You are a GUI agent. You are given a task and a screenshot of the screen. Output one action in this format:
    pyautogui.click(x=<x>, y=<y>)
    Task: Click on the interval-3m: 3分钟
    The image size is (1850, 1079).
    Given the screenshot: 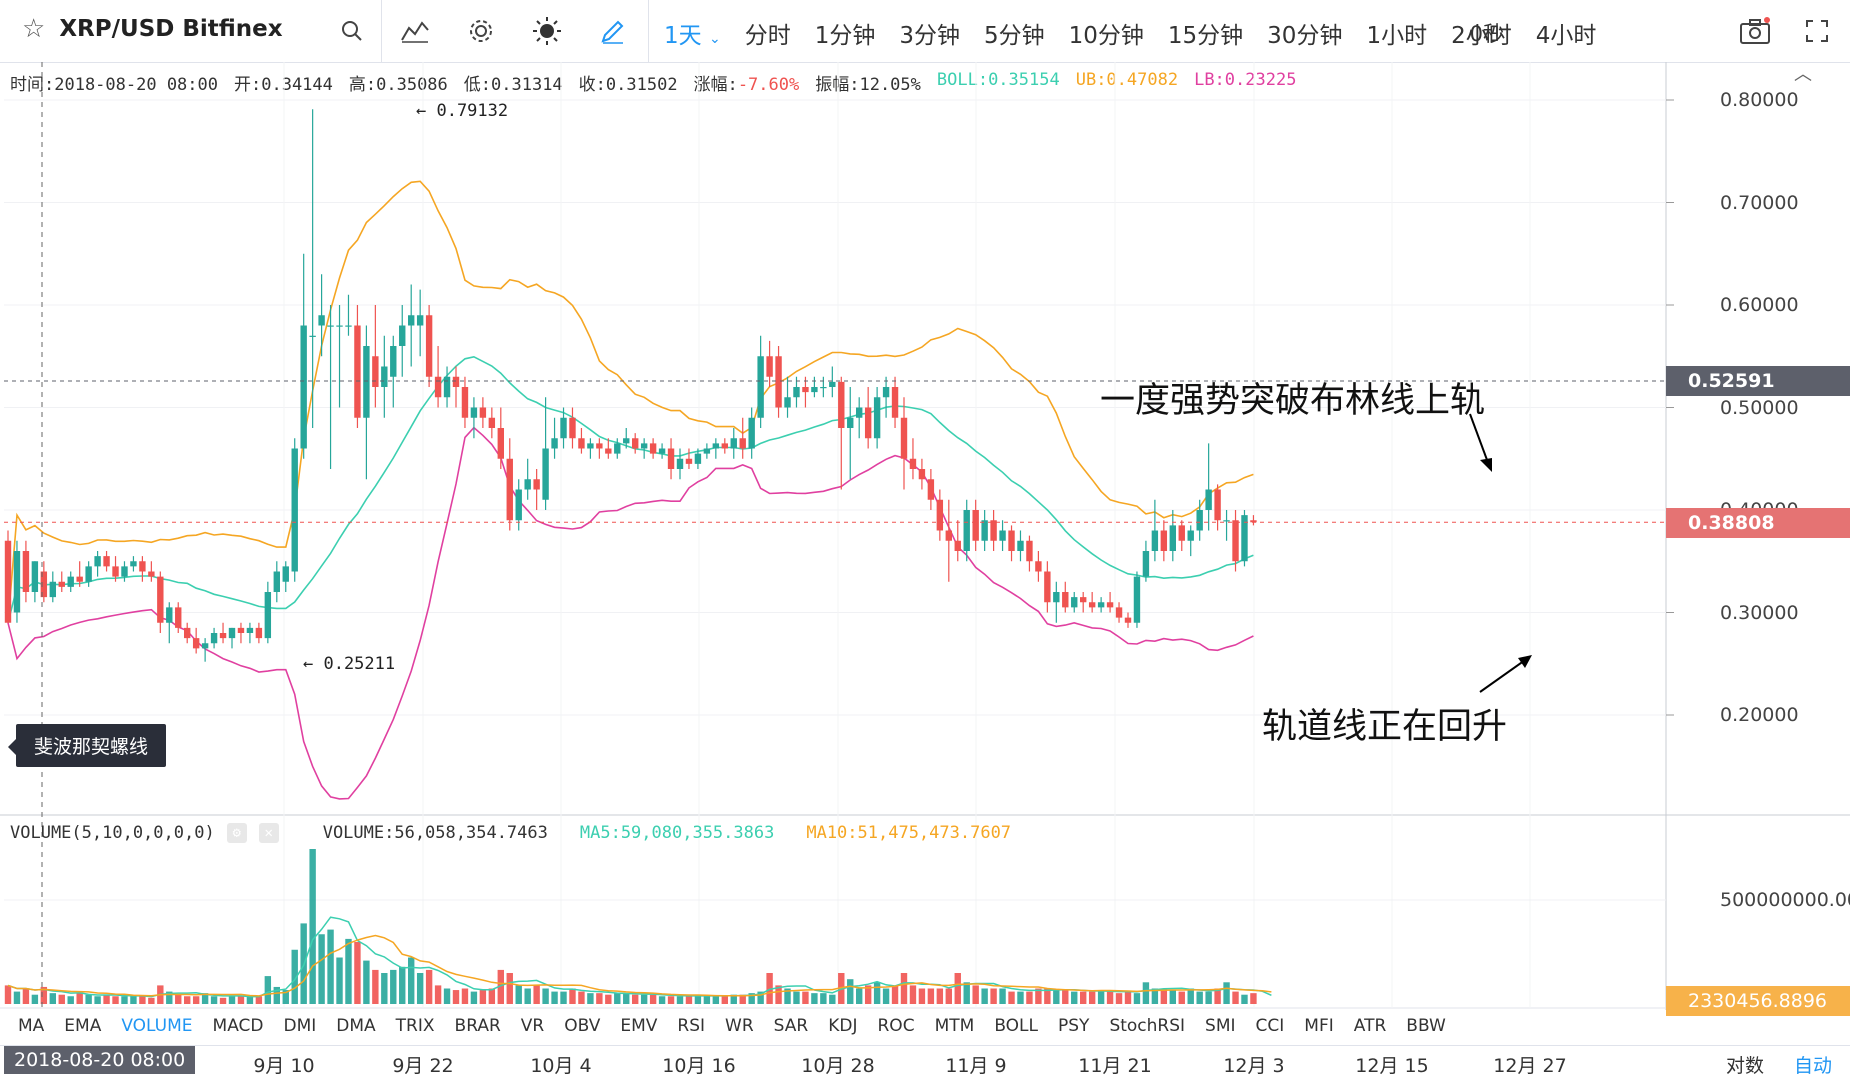 What is the action you would take?
    pyautogui.click(x=929, y=36)
    